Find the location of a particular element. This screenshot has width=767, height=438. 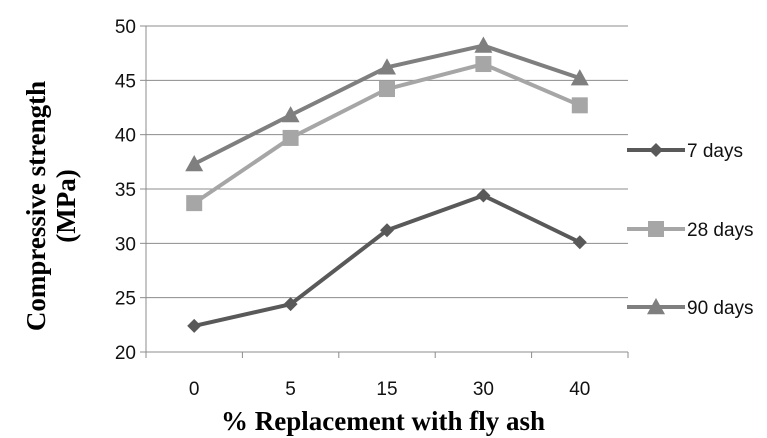

y-axis-title-line2: (MPa) is located at coordinates (66, 205).